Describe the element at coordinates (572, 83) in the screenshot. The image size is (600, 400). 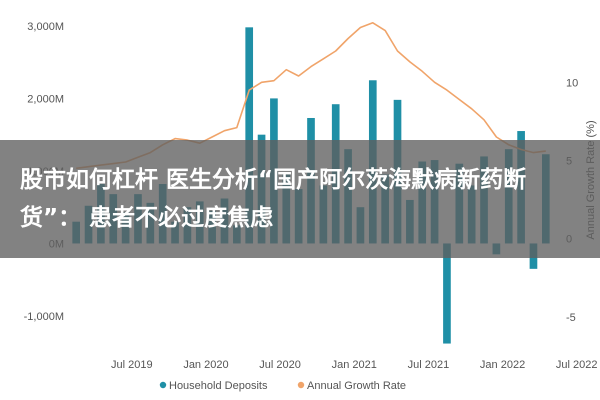
I see `right-tick-label: 10` at that location.